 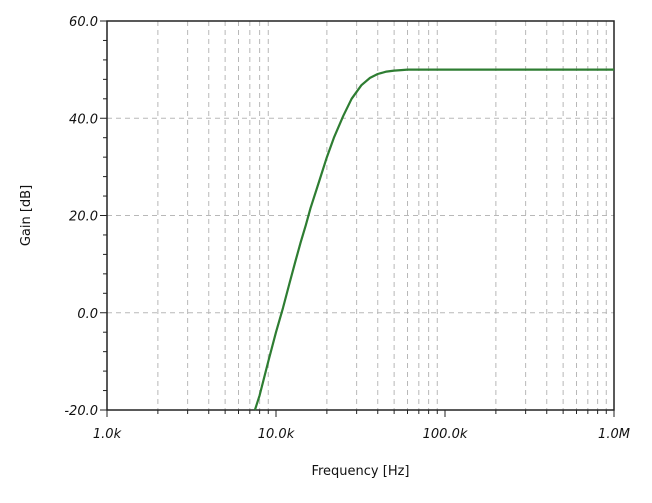 I want to click on y-axis-label: Gain [dB], so click(x=26, y=215).